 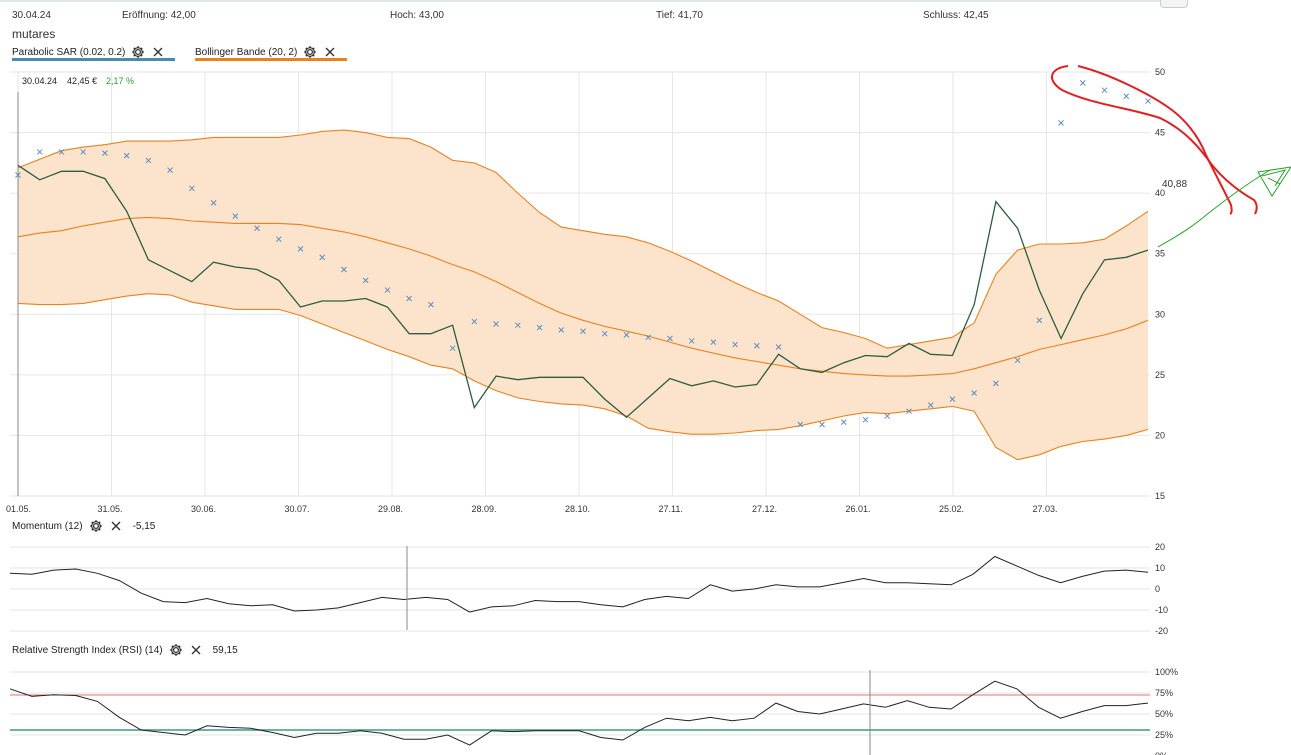 What do you see at coordinates (671, 509) in the screenshot?
I see `x-tick-label: 27.11.` at bounding box center [671, 509].